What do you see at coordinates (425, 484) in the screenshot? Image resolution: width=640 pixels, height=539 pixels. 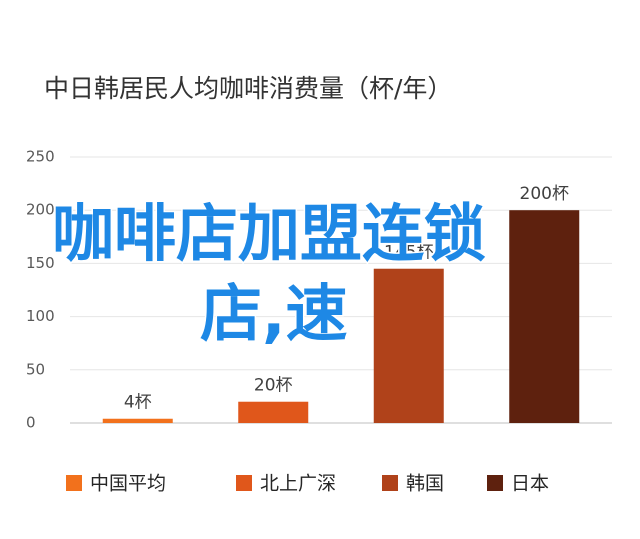 I see `legend-label: 韩国` at bounding box center [425, 484].